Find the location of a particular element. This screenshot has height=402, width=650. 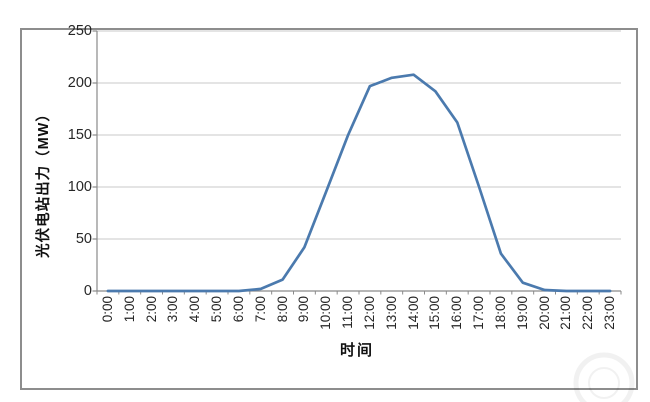

x-tick-label: 23:00 is located at coordinates (610, 313).